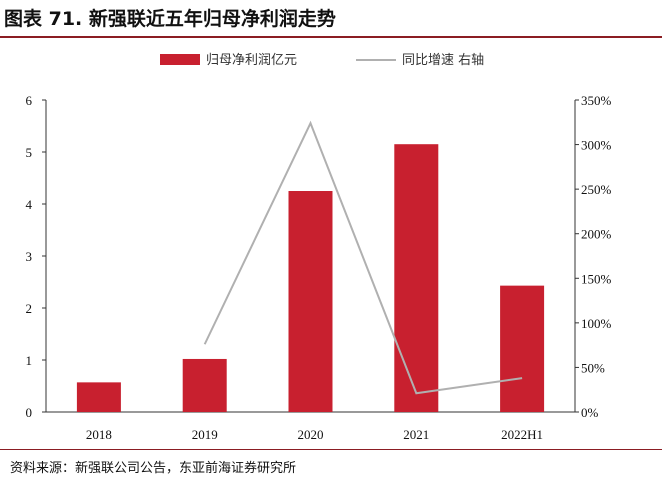 Image resolution: width=662 pixels, height=483 pixels. What do you see at coordinates (416, 278) in the screenshot?
I see `bar-2021` at bounding box center [416, 278].